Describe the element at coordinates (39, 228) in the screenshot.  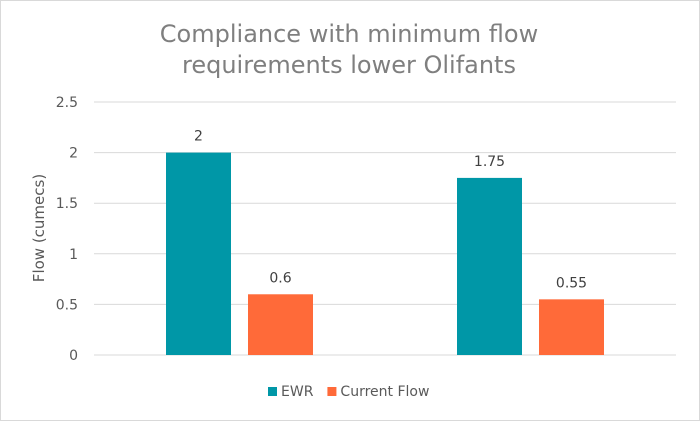
I see `y-axis-title: Flow (cumecs)` at that location.